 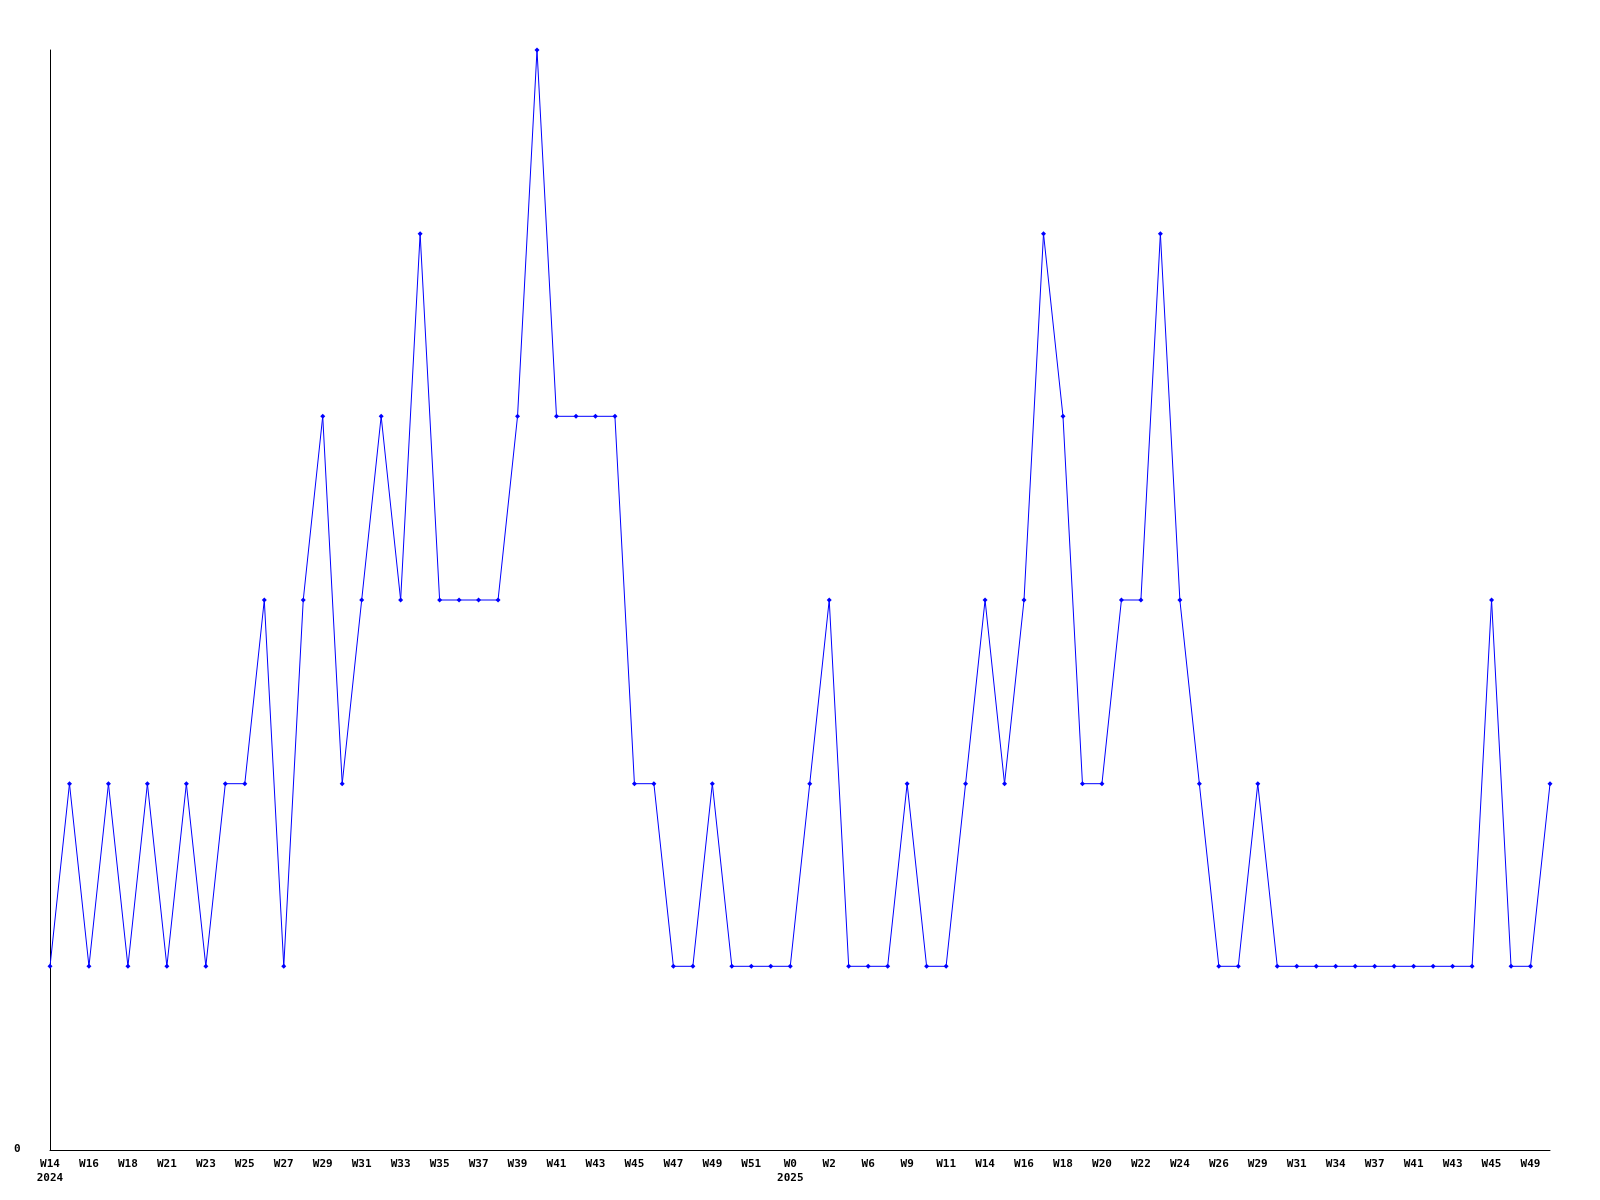 I want to click on x-tick-label: W14 2024, so click(x=50, y=1170).